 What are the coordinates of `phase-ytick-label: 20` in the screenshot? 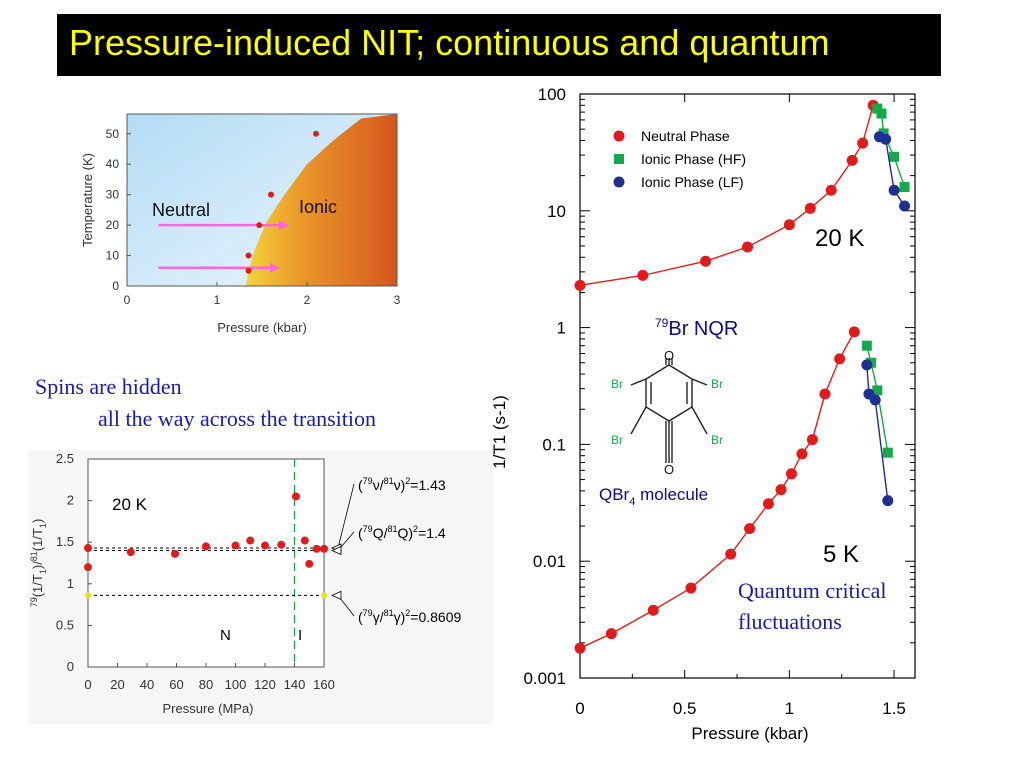 It's located at (113, 225).